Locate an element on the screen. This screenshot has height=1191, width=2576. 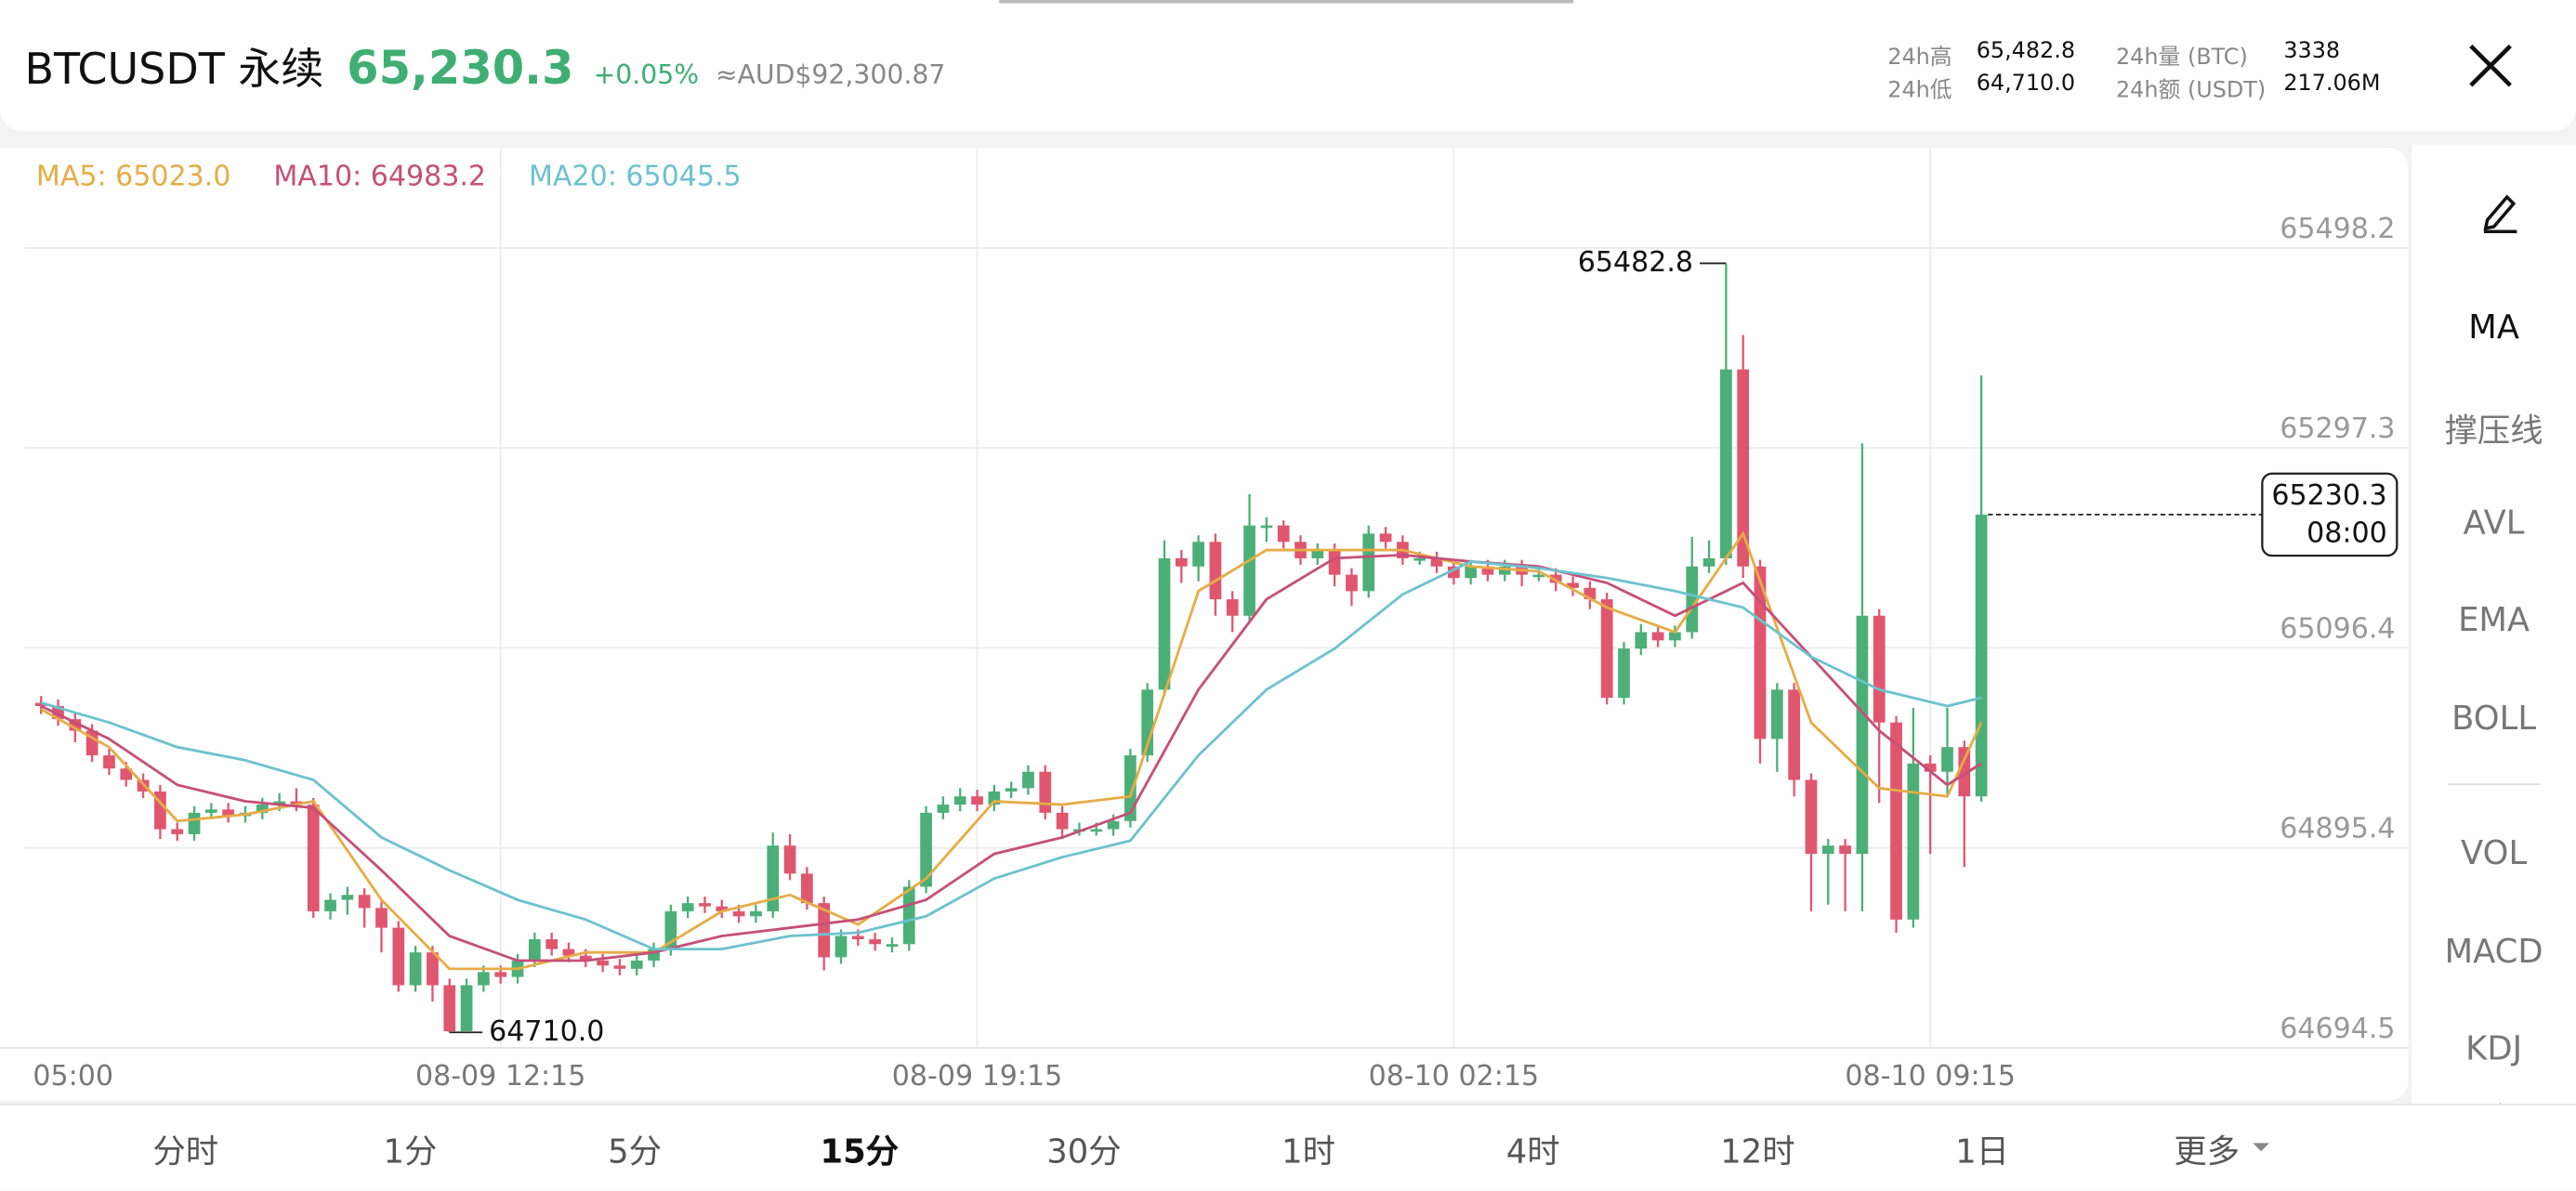
interval-tab: 15分 is located at coordinates (860, 1151).